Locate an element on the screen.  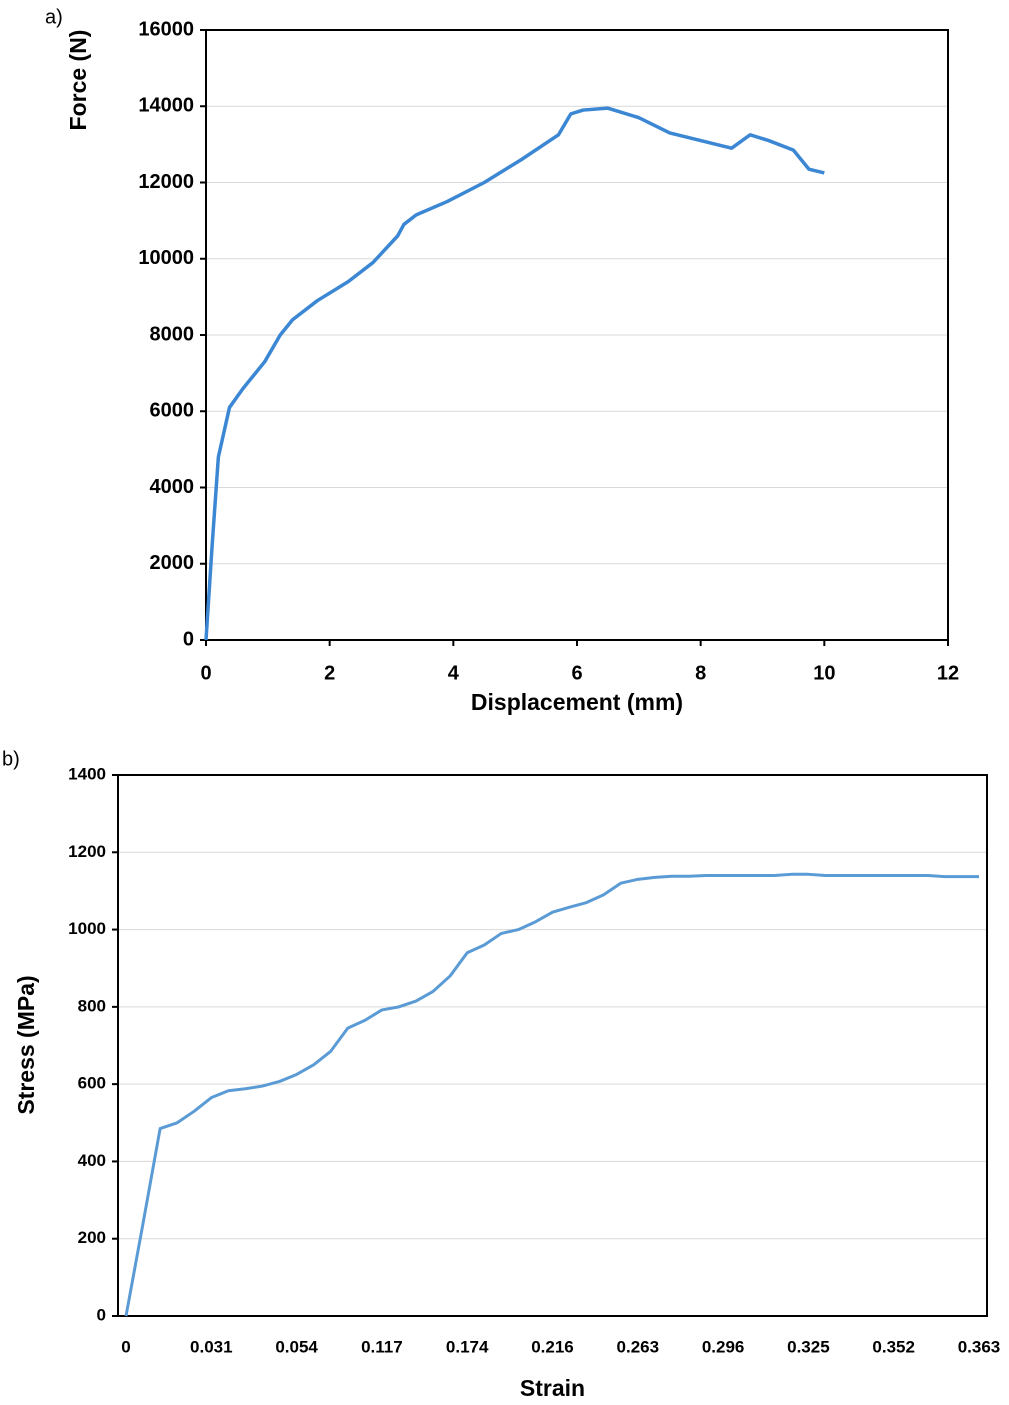
x-tick-label: 2 is located at coordinates (329, 673).